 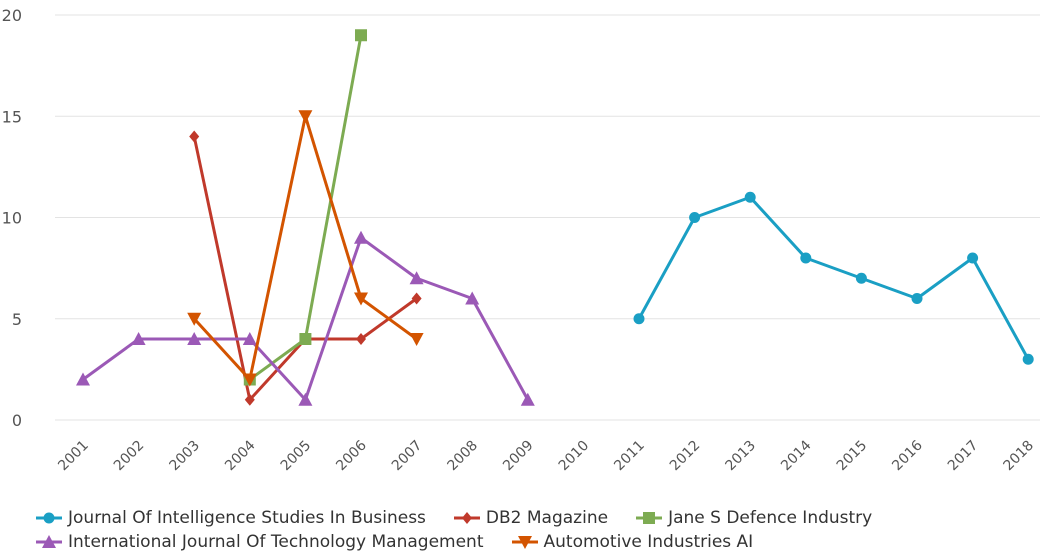 I want to click on y-tick-label: 20, so click(x=12, y=15).